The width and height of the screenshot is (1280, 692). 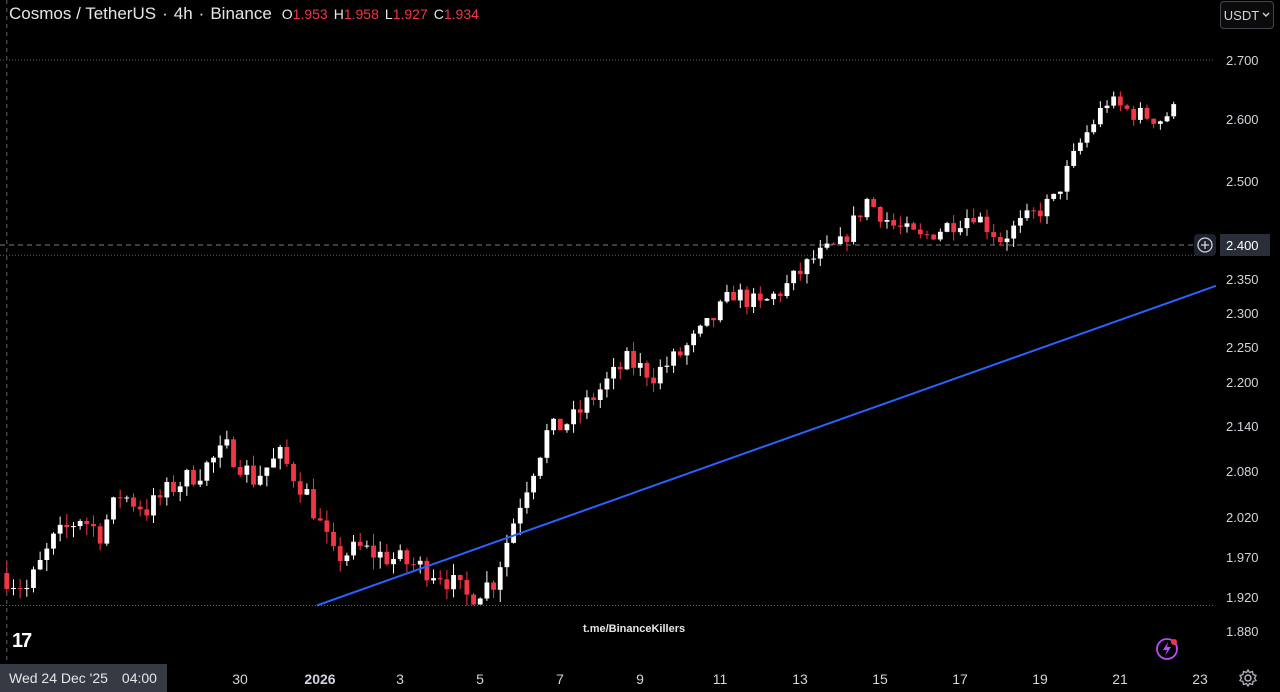 What do you see at coordinates (361, 14) in the screenshot?
I see `ohlc-high-value: 1.958` at bounding box center [361, 14].